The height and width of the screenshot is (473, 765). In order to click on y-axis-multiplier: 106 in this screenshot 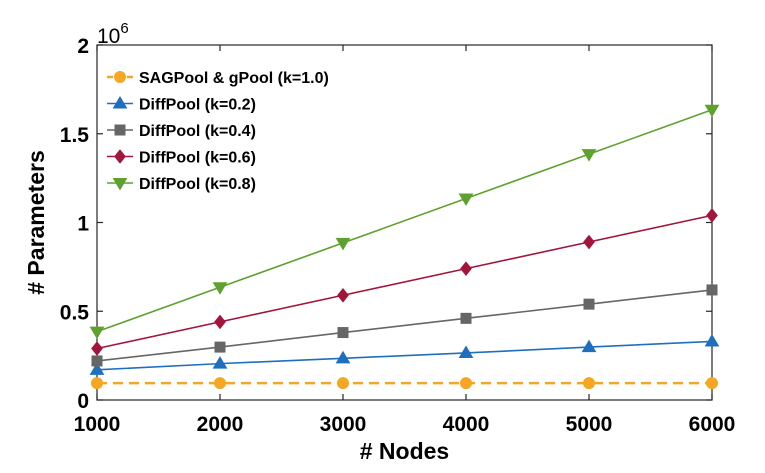, I will do `click(113, 34)`.